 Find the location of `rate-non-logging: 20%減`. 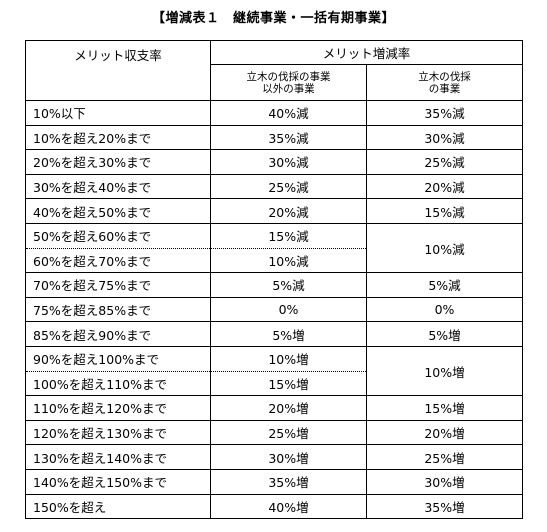

rate-non-logging: 20%減 is located at coordinates (288, 211).